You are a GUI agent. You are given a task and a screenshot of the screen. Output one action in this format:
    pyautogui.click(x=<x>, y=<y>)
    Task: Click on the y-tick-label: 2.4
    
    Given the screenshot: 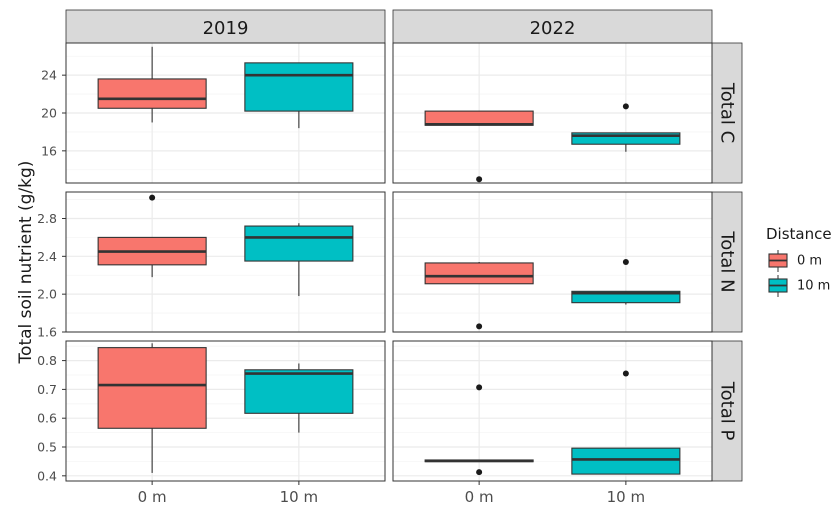 What is the action you would take?
    pyautogui.click(x=47, y=256)
    